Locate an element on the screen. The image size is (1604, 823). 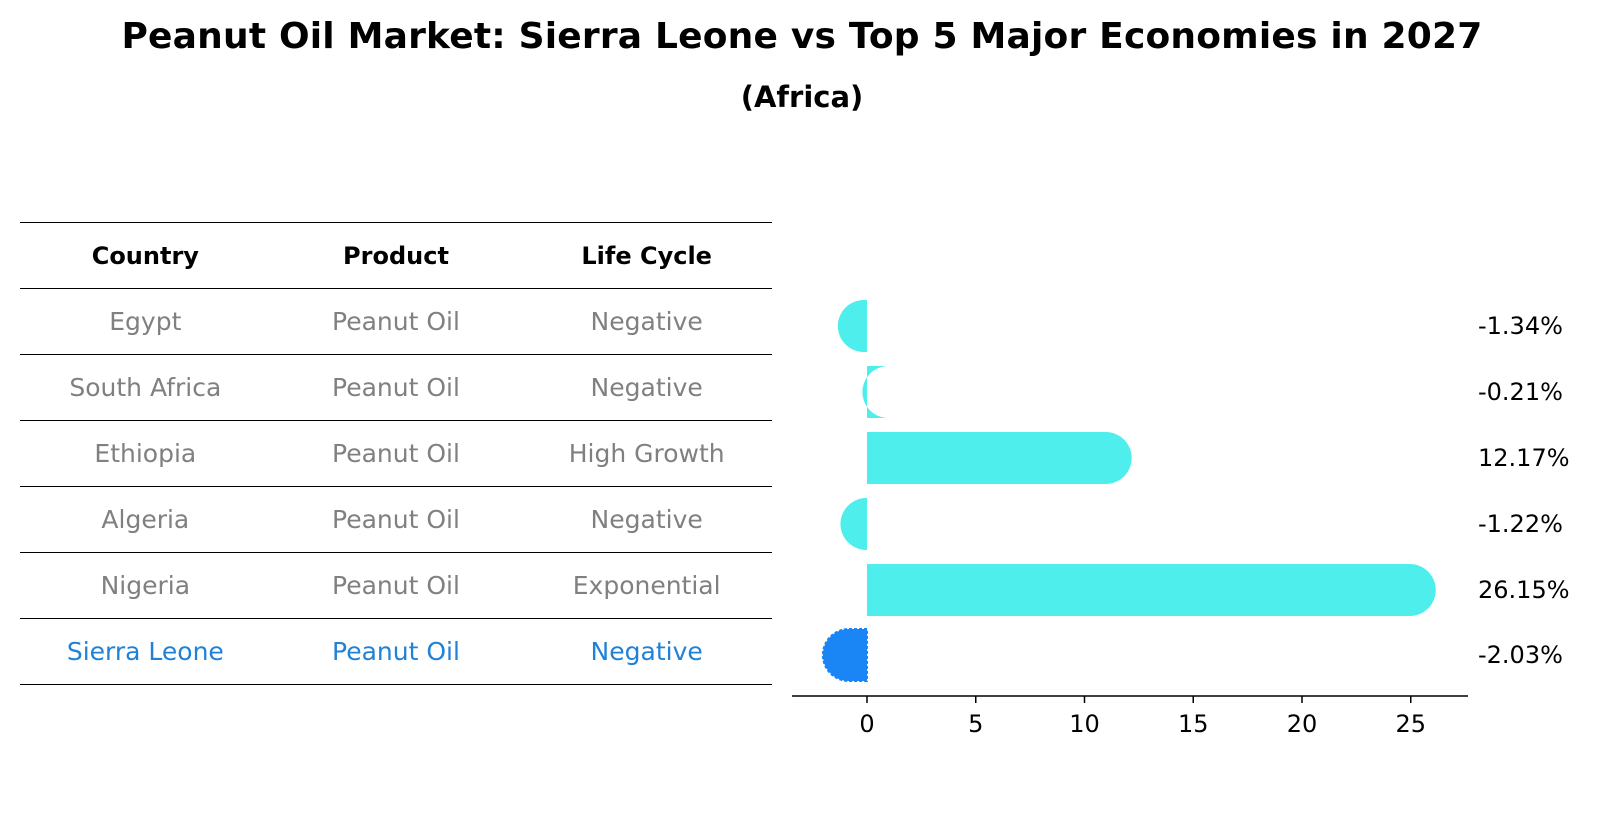
table-row: Egypt Peanut Oil Negative is located at coordinates (396, 321).